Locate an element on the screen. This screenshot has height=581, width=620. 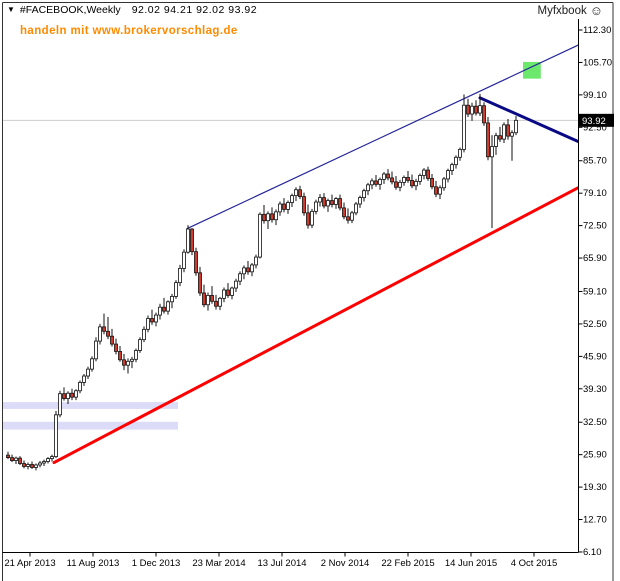
price-tick-label: 105.70 is located at coordinates (597, 62).